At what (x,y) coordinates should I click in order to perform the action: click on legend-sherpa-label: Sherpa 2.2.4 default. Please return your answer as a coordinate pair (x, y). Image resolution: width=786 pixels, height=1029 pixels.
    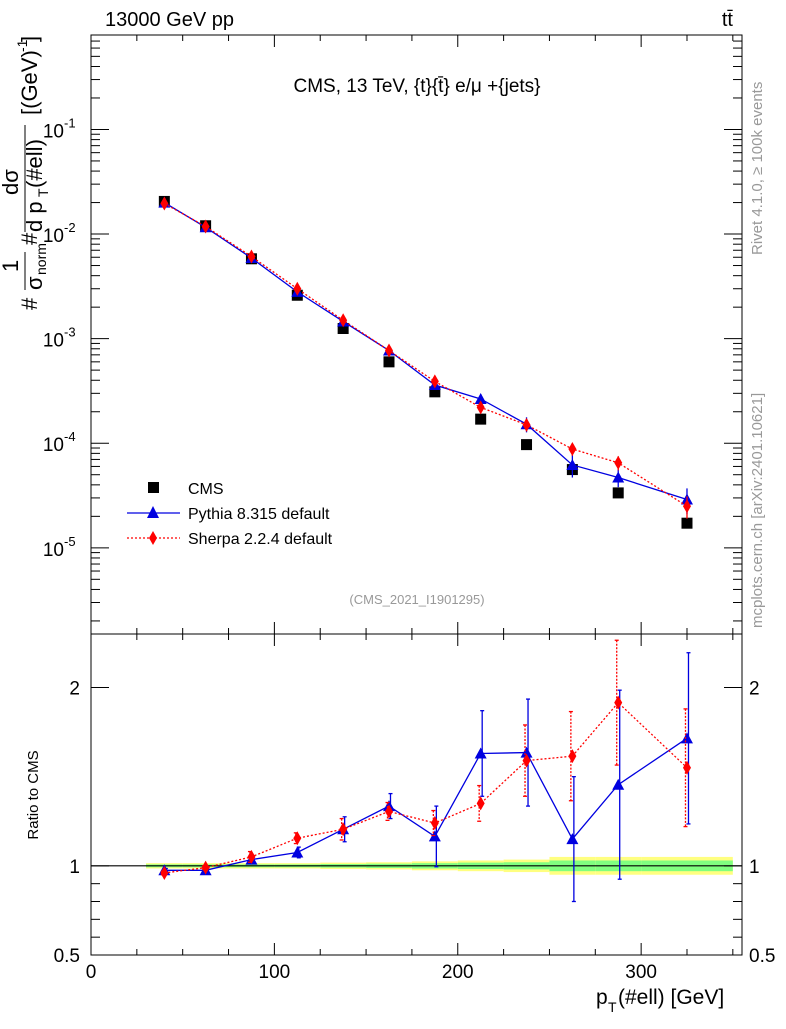
    Looking at the image, I should click on (260, 539).